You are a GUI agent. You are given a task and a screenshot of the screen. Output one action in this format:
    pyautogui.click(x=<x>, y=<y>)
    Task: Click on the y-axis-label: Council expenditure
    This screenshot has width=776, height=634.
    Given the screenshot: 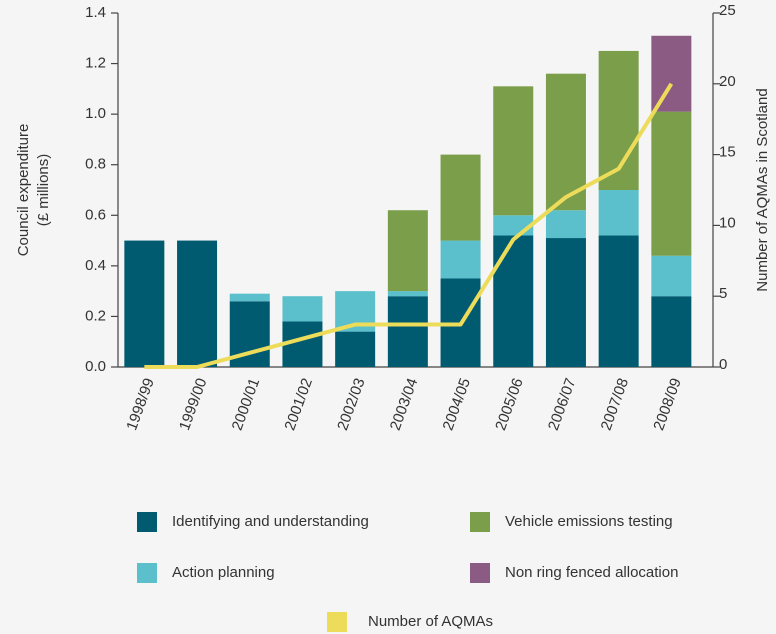 What is the action you would take?
    pyautogui.click(x=23, y=190)
    